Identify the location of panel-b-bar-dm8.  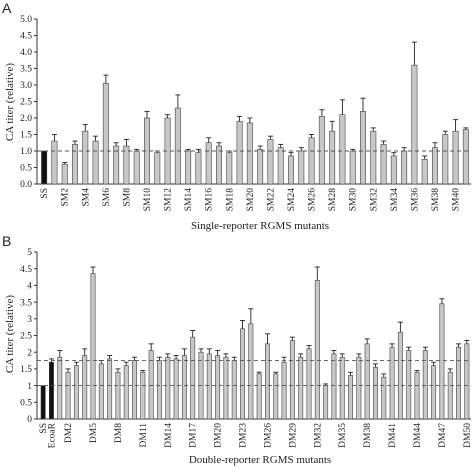
(118, 395).